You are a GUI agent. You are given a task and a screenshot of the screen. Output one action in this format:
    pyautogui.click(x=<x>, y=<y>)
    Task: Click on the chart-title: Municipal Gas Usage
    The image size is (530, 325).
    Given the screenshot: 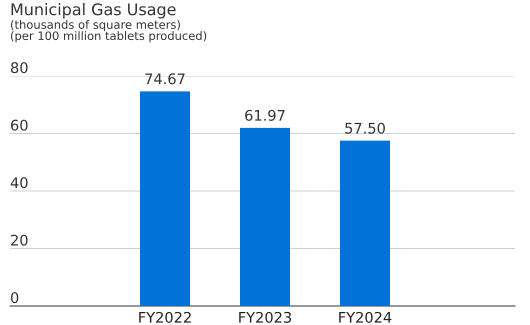 What is the action you would take?
    pyautogui.click(x=94, y=10)
    